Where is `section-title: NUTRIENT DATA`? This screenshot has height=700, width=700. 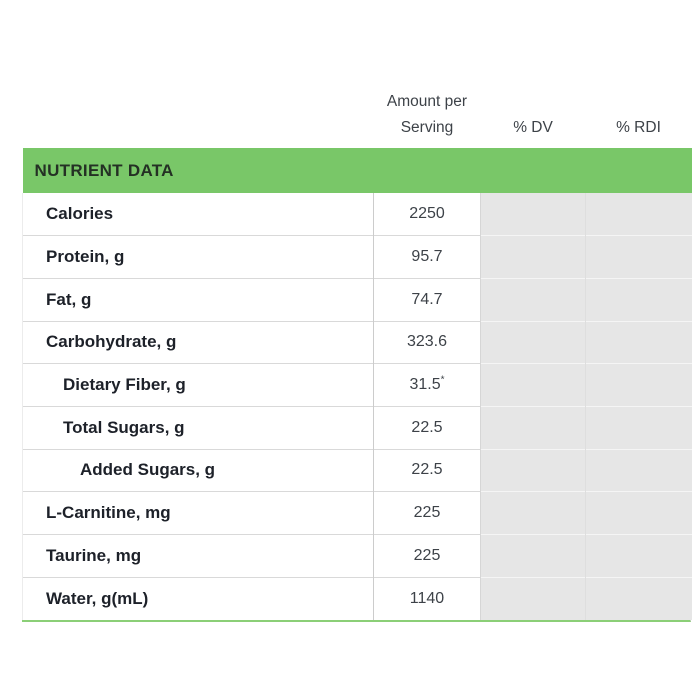 section-title: NUTRIENT DATA is located at coordinates (357, 170).